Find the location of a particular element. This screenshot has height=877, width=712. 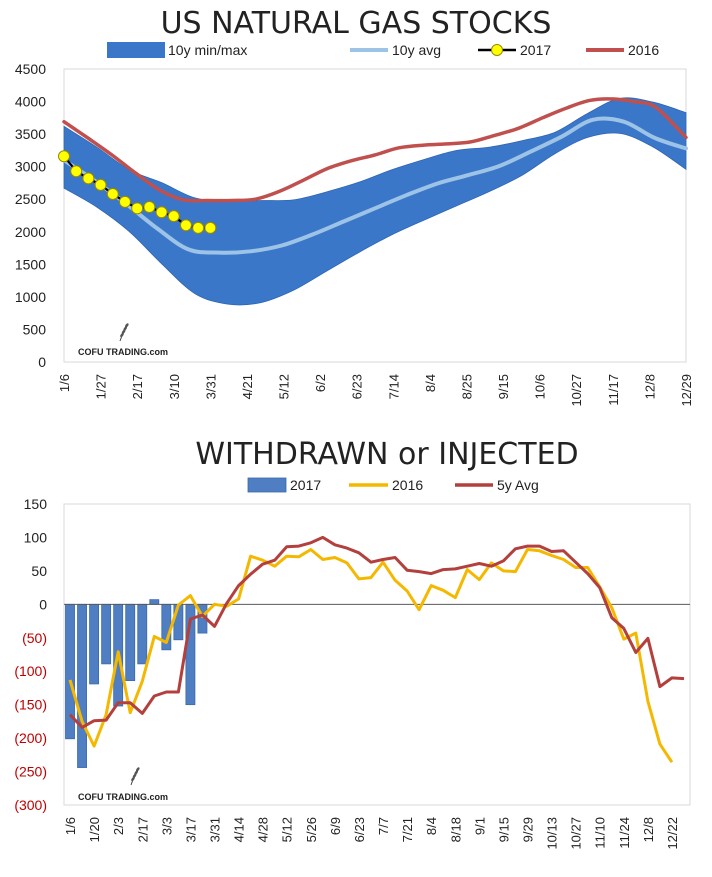

chart1-x-tick: 6/2 is located at coordinates (320, 383).